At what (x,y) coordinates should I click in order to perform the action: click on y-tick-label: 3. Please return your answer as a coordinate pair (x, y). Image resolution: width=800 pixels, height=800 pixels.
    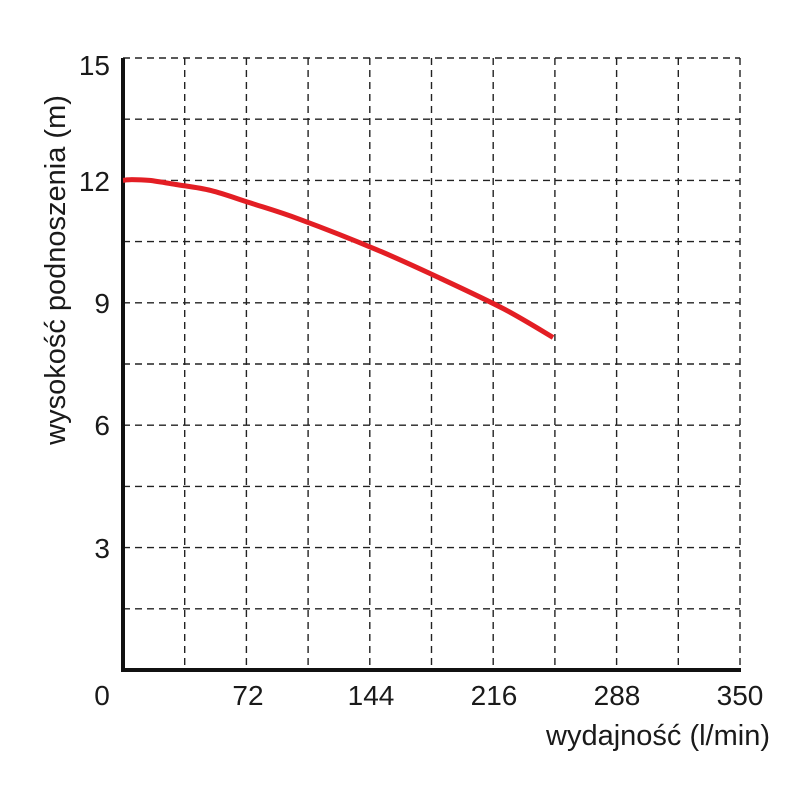
    Looking at the image, I should click on (102, 548).